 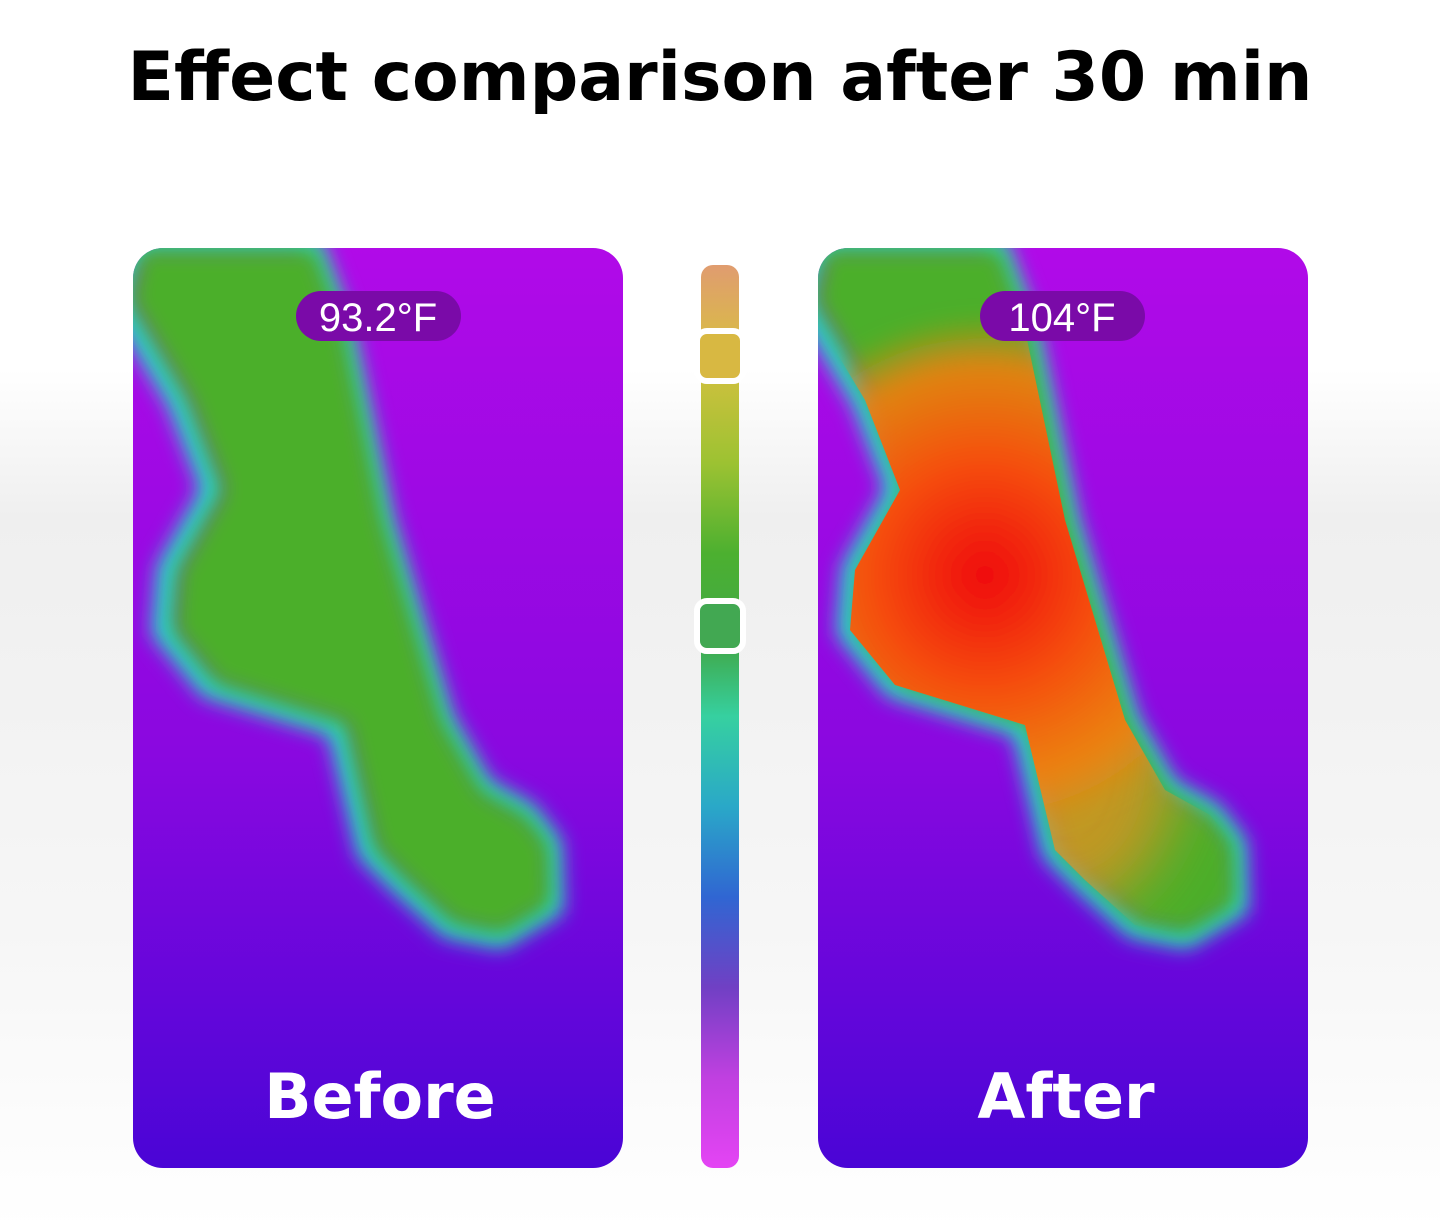 I want to click on panel-label: After, so click(x=1066, y=1096).